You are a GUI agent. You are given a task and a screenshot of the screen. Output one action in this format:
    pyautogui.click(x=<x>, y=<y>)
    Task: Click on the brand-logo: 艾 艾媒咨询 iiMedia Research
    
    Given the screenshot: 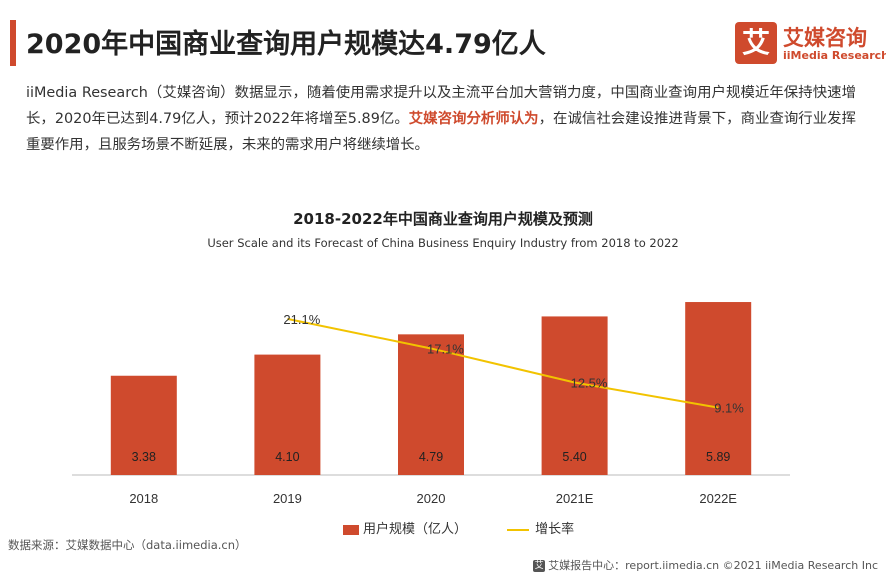 What is the action you would take?
    pyautogui.click(x=810, y=45)
    